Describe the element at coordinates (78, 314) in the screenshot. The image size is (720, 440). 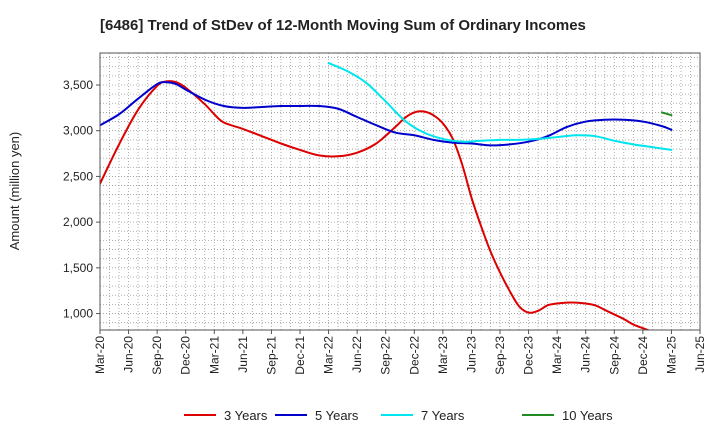
I see `y-tick-label: 1,000` at that location.